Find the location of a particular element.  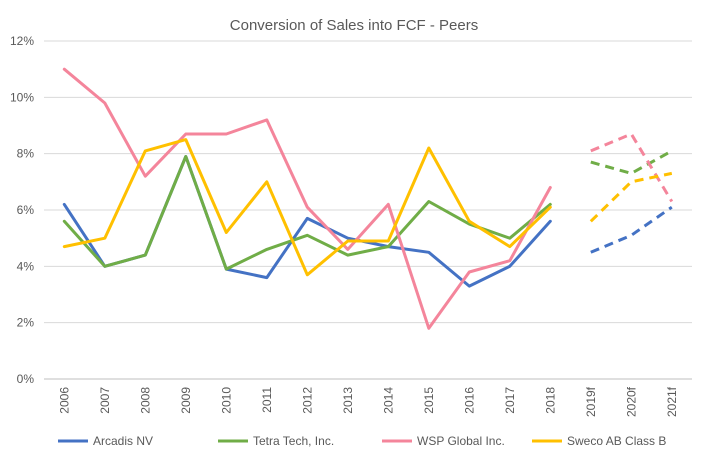

y-tick-label: 2% is located at coordinates (26, 323).